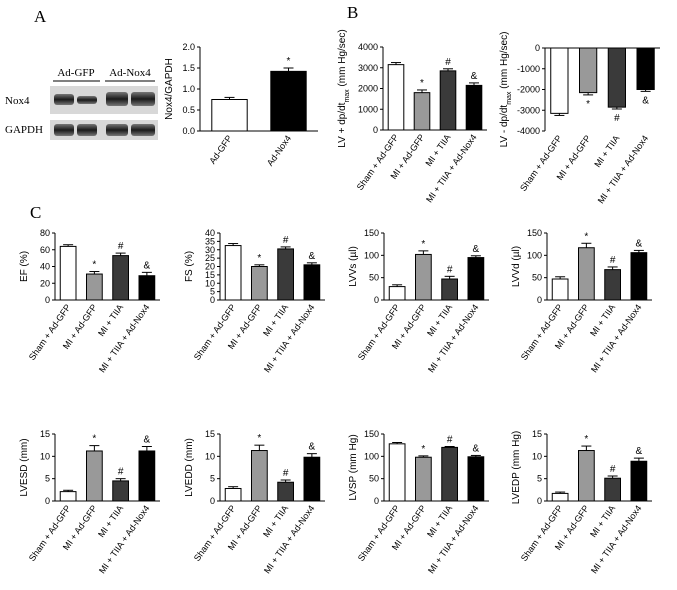  What do you see at coordinates (17, 101) in the screenshot?
I see `row-label: Nox4` at bounding box center [17, 101].